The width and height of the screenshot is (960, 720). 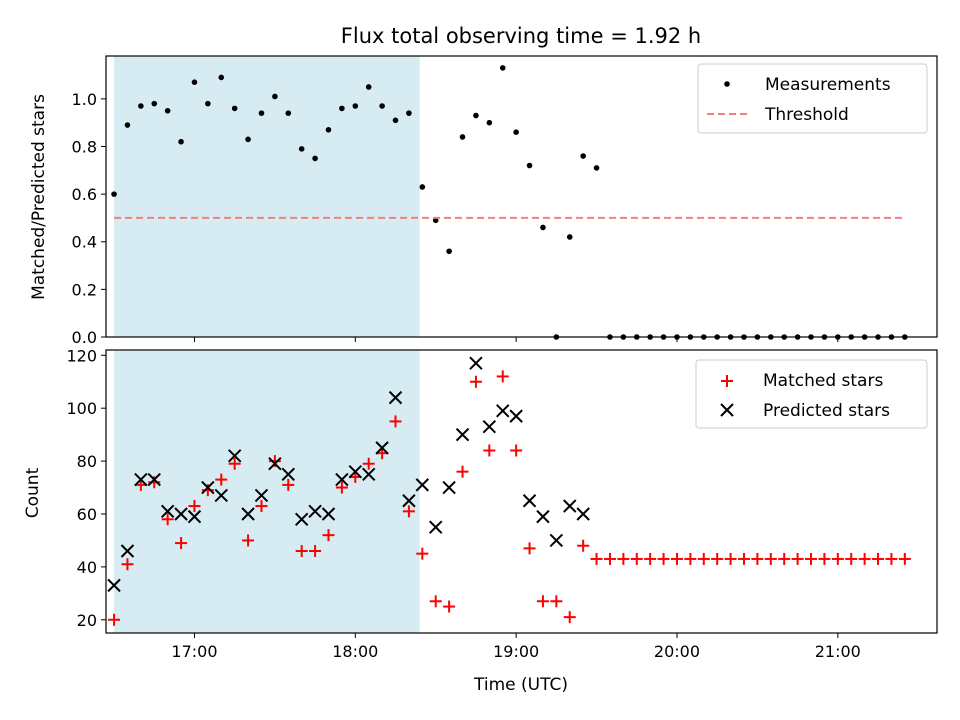 What do you see at coordinates (727, 410) in the screenshot?
I see `legend-predicted-marker` at bounding box center [727, 410].